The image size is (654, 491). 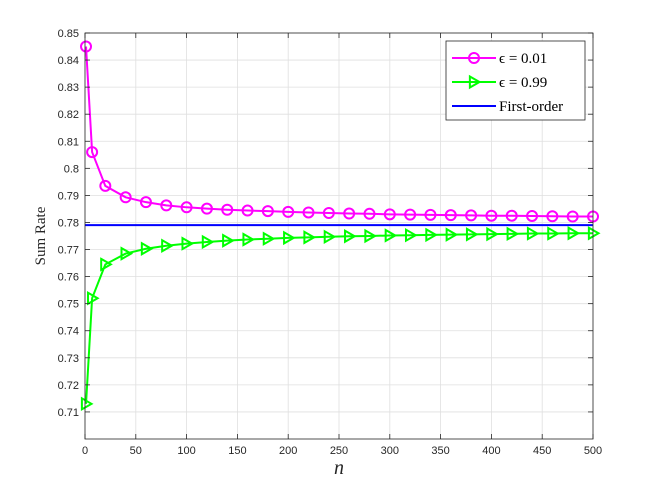 What do you see at coordinates (288, 451) in the screenshot?
I see `x-tick-label: 200` at bounding box center [288, 451].